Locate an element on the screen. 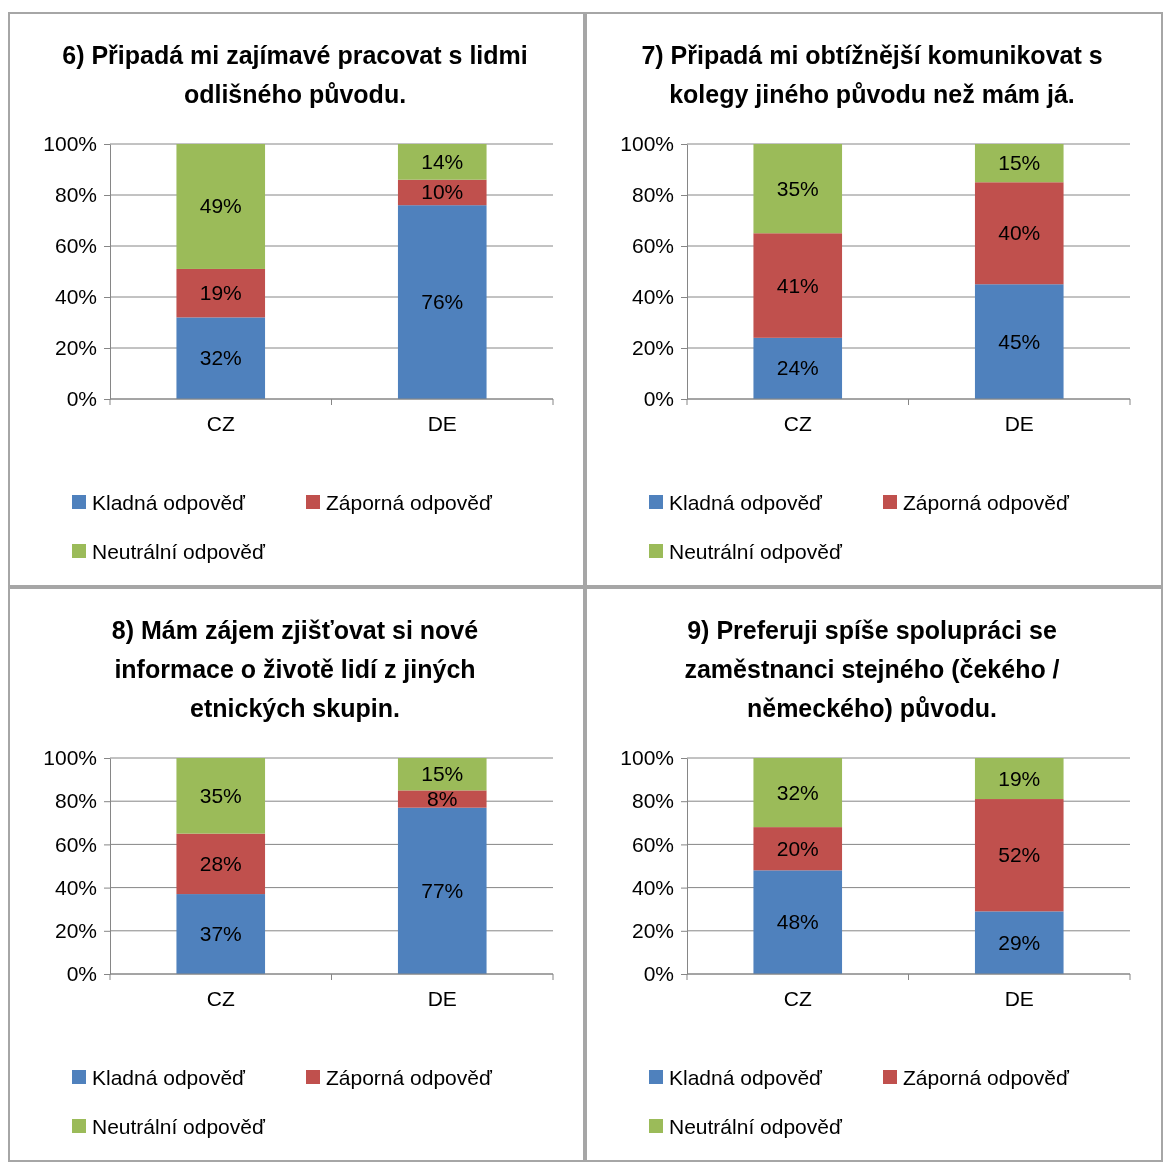 This screenshot has height=1162, width=1163. data-label: 40% is located at coordinates (1019, 233).